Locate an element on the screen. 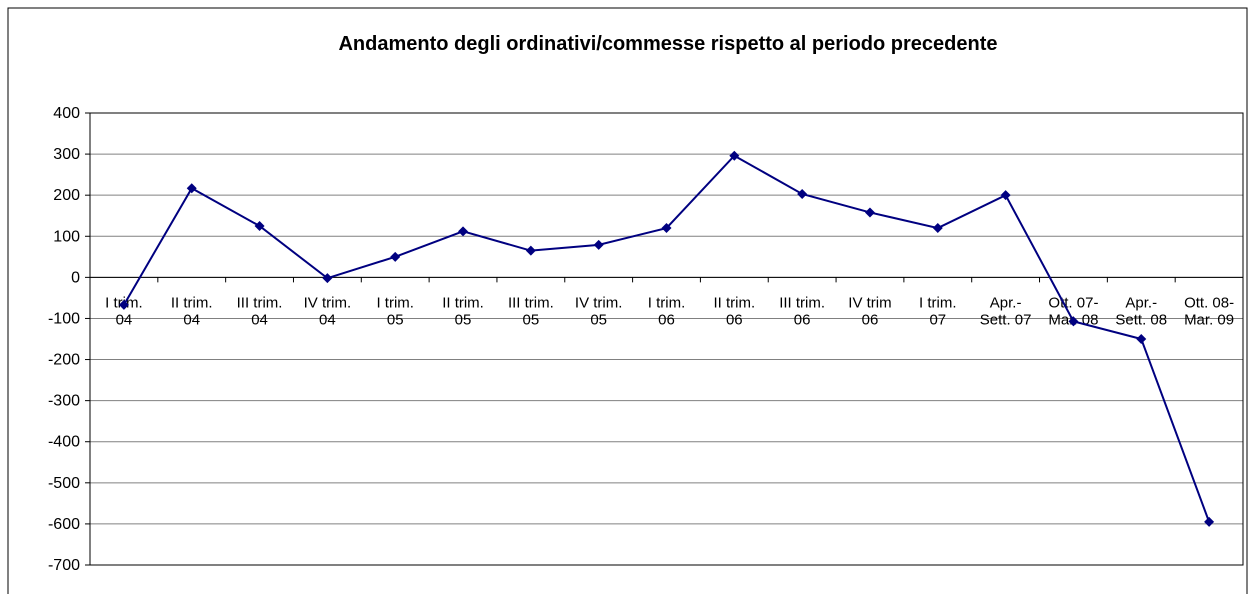 The width and height of the screenshot is (1255, 594). y-tick-label: 200 is located at coordinates (66, 195).